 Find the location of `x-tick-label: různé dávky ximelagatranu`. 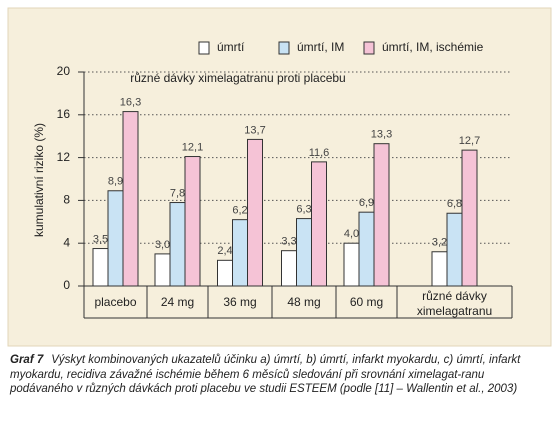

x-tick-label: různé dávky ximelagatranu is located at coordinates (454, 303).